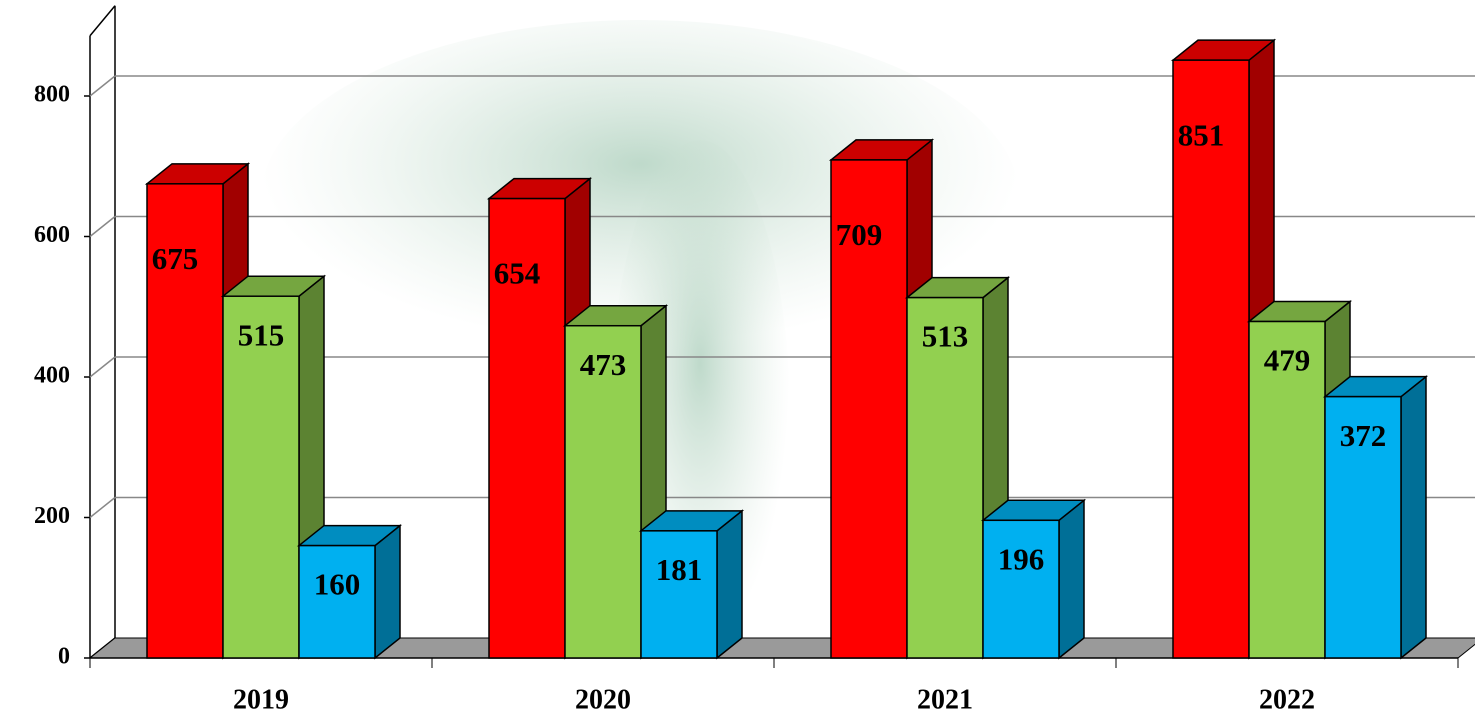  Describe the element at coordinates (603, 364) in the screenshot. I see `data-label: 473` at that location.